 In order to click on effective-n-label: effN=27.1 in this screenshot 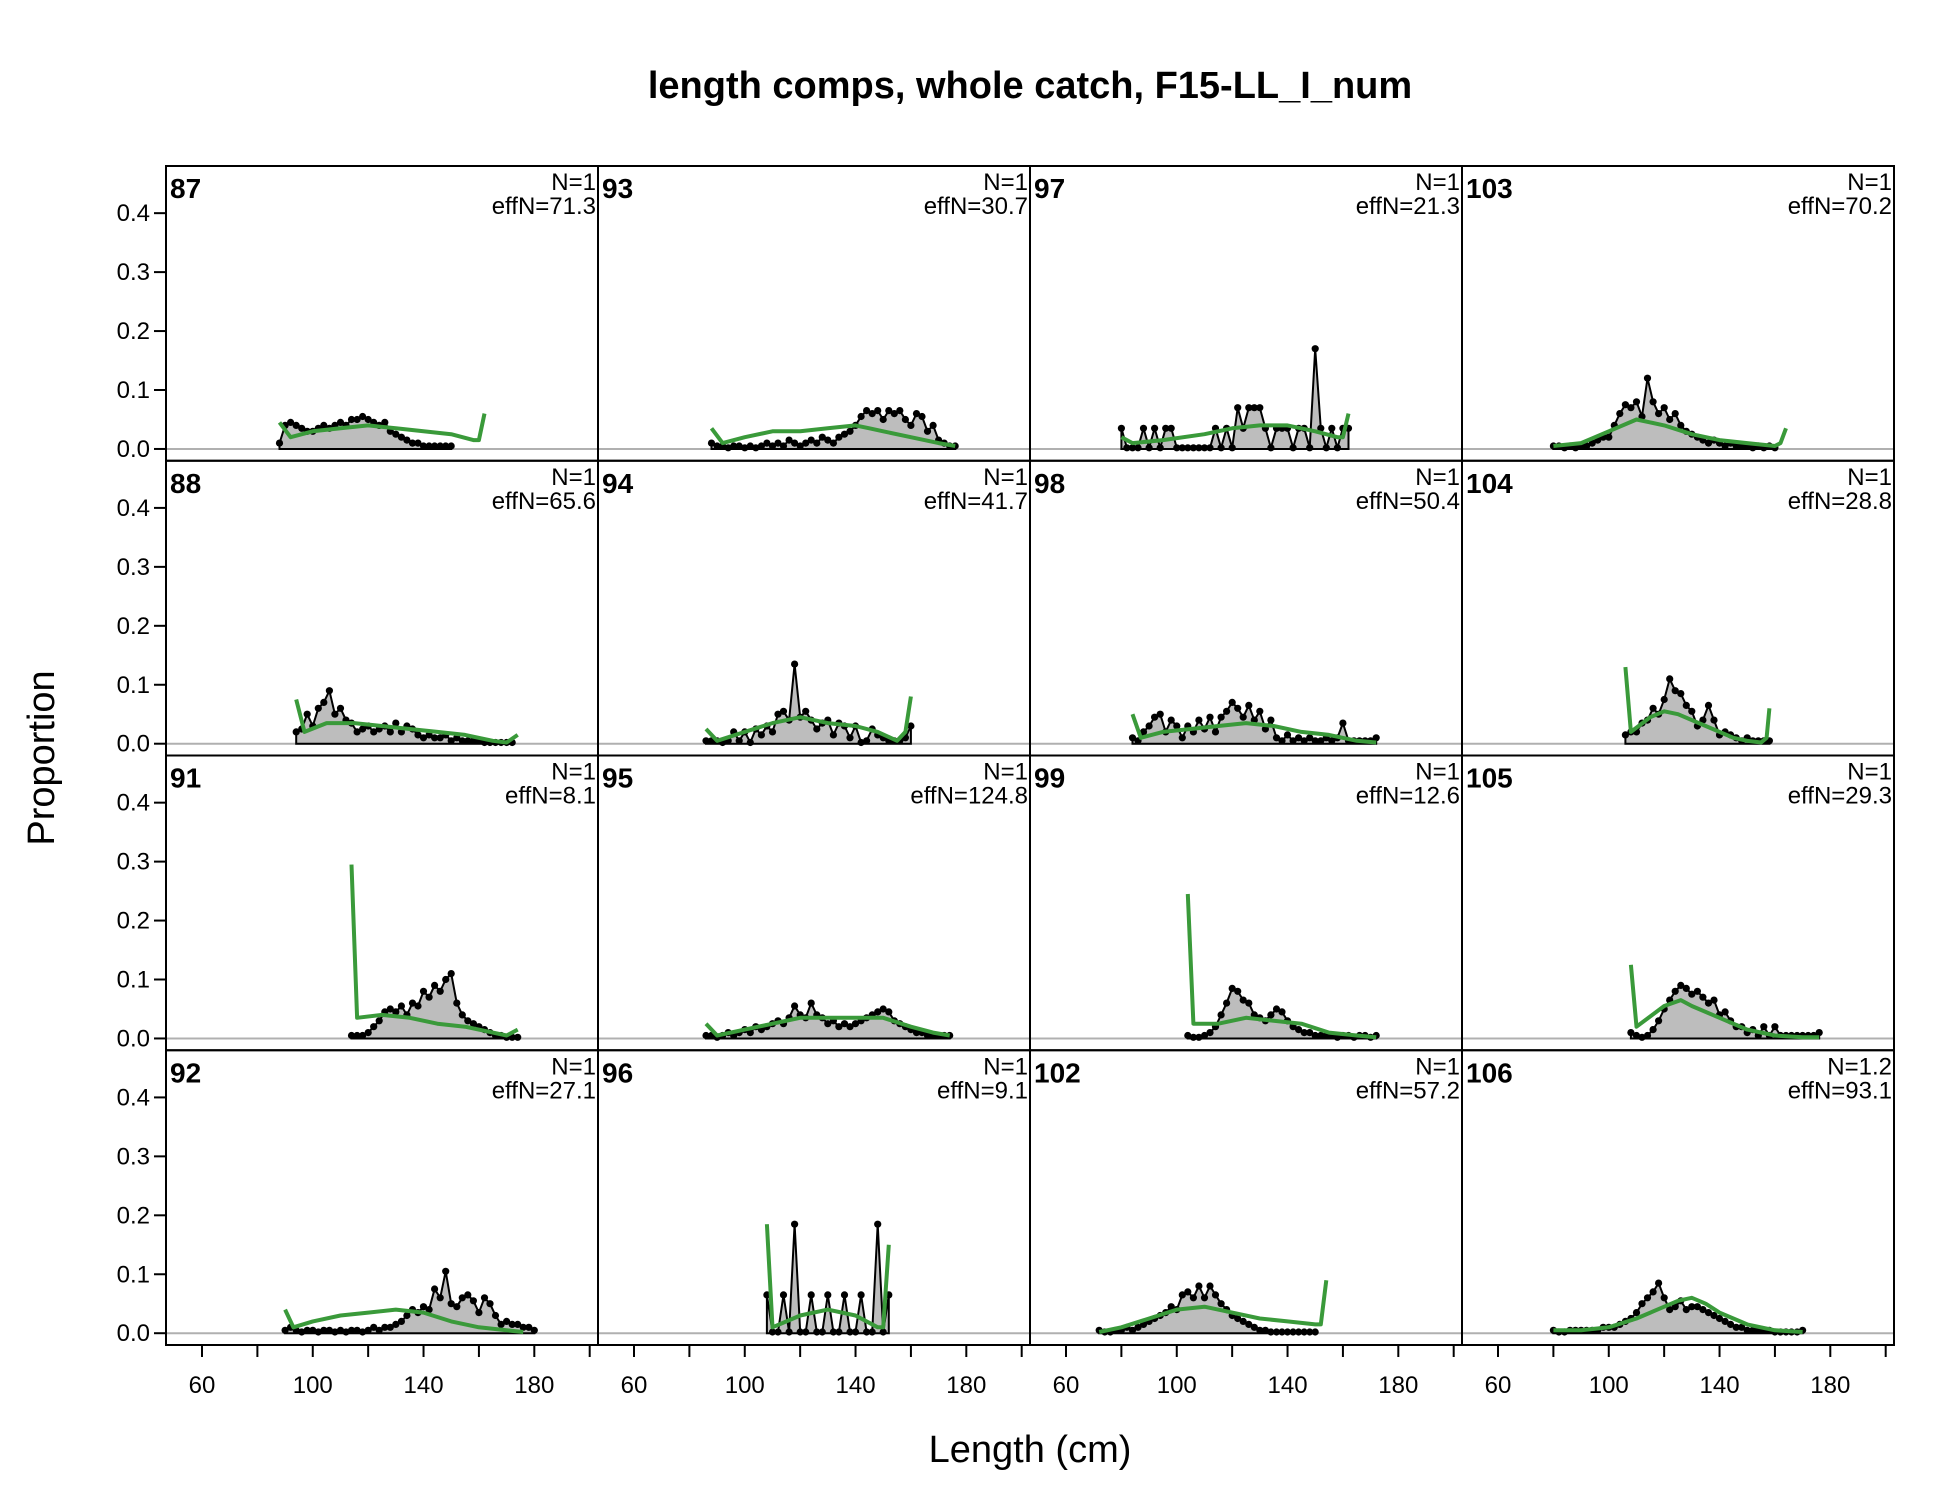, I will do `click(544, 1090)`.